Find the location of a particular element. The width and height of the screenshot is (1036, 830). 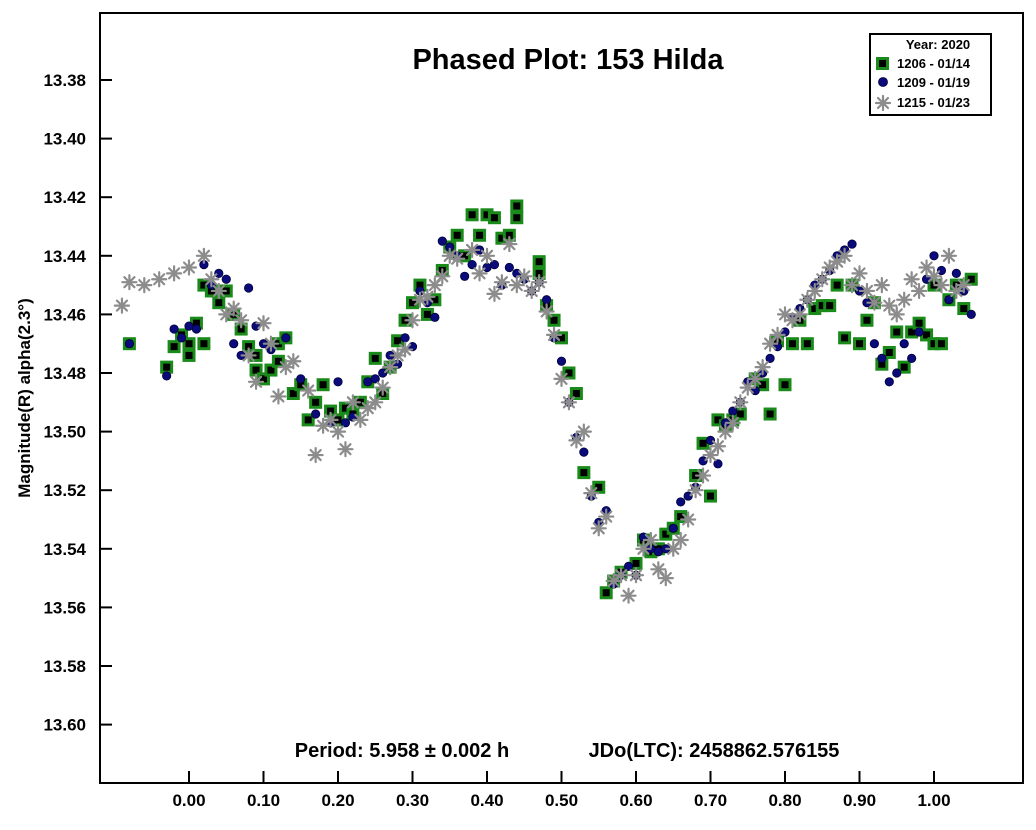

x-tick-label: 0.10 is located at coordinates (263, 800).